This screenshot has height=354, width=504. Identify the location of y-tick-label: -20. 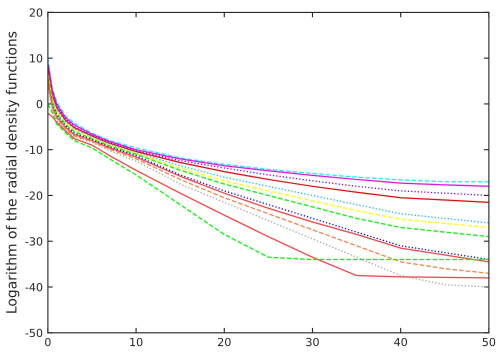
(33, 195).